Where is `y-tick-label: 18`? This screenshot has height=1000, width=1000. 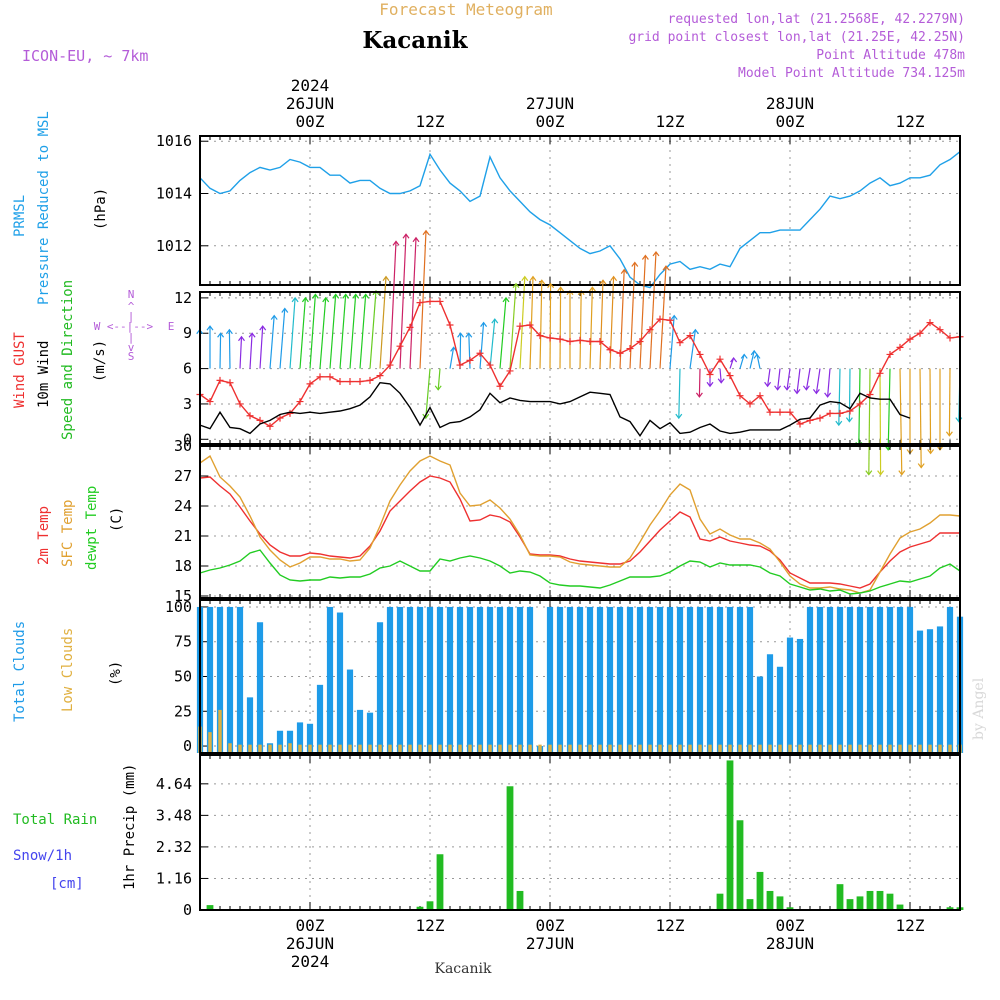
y-tick-label: 18 is located at coordinates (183, 566).